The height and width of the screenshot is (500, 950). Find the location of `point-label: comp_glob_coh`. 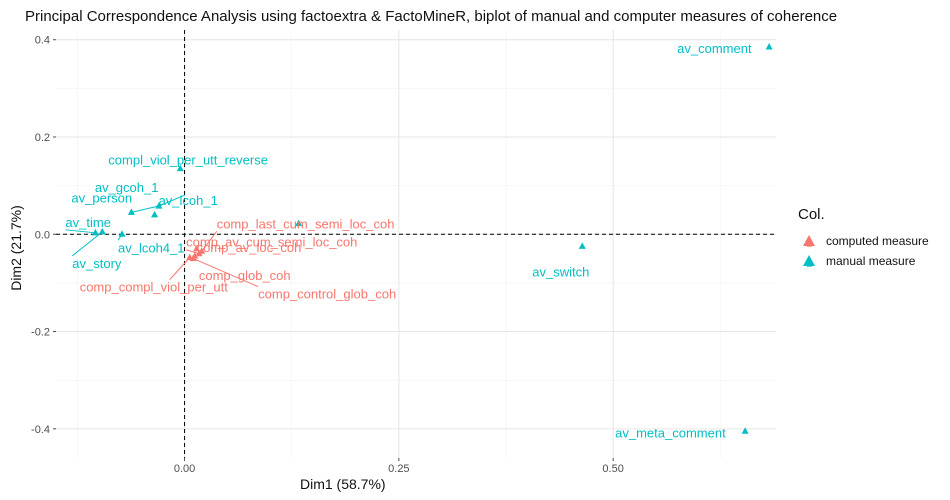

point-label: comp_glob_coh is located at coordinates (245, 275).